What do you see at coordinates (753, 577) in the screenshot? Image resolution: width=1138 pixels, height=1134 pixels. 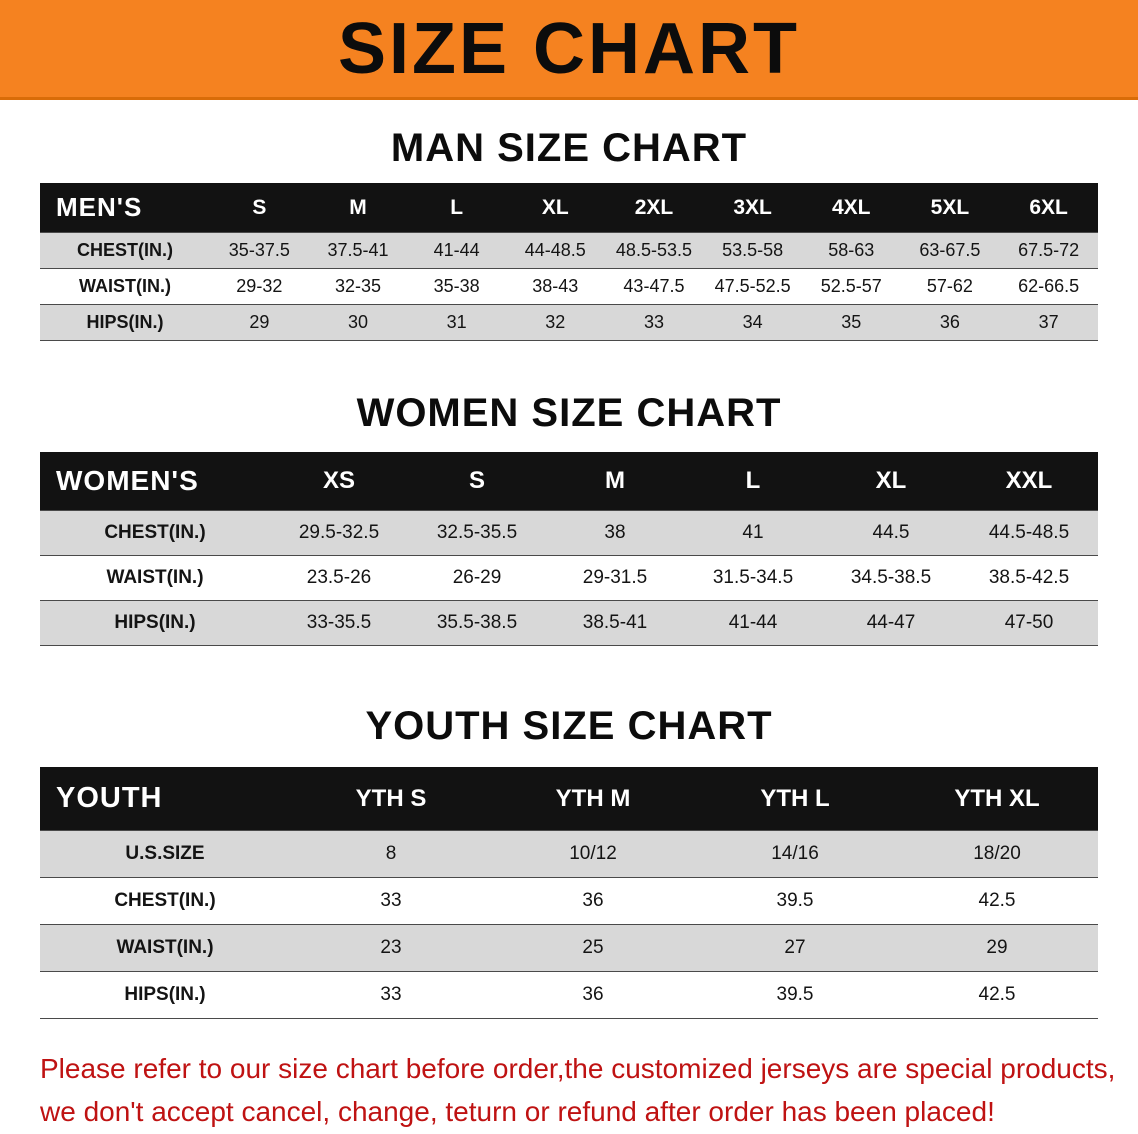 I see `table-cell: 31.5-34.5` at bounding box center [753, 577].